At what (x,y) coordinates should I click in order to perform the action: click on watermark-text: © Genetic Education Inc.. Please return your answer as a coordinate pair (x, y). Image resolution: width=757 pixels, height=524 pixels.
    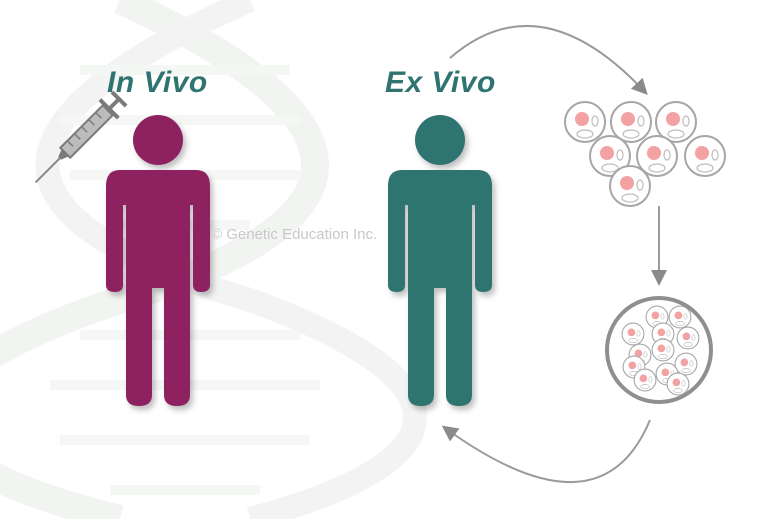
    Looking at the image, I should click on (294, 234).